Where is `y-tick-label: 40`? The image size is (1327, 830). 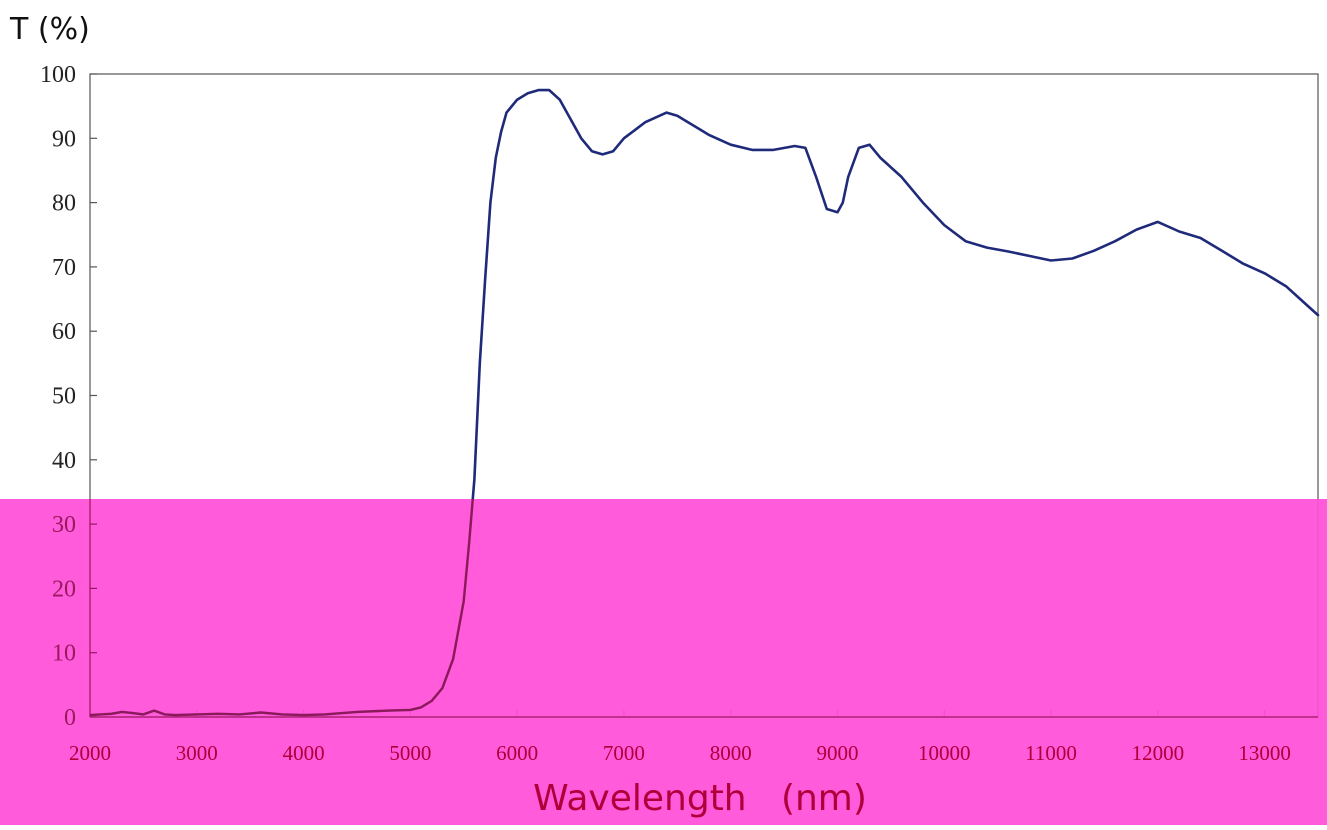
y-tick-label: 40 is located at coordinates (64, 461).